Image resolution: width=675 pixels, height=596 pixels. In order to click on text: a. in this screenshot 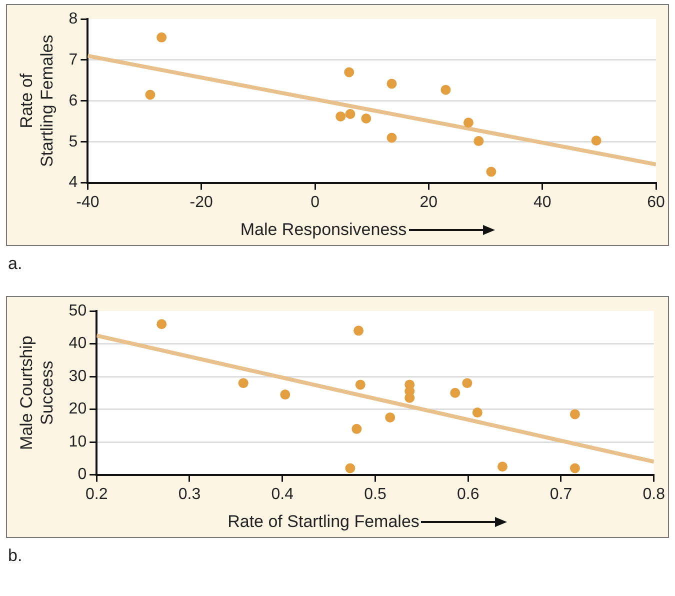, I will do `click(16, 264)`.